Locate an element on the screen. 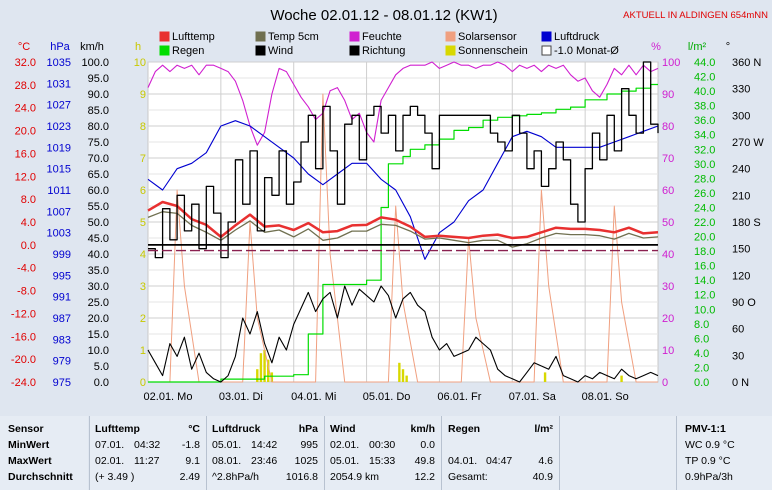 The image size is (772, 490). legend-swatch-monat is located at coordinates (546, 50).